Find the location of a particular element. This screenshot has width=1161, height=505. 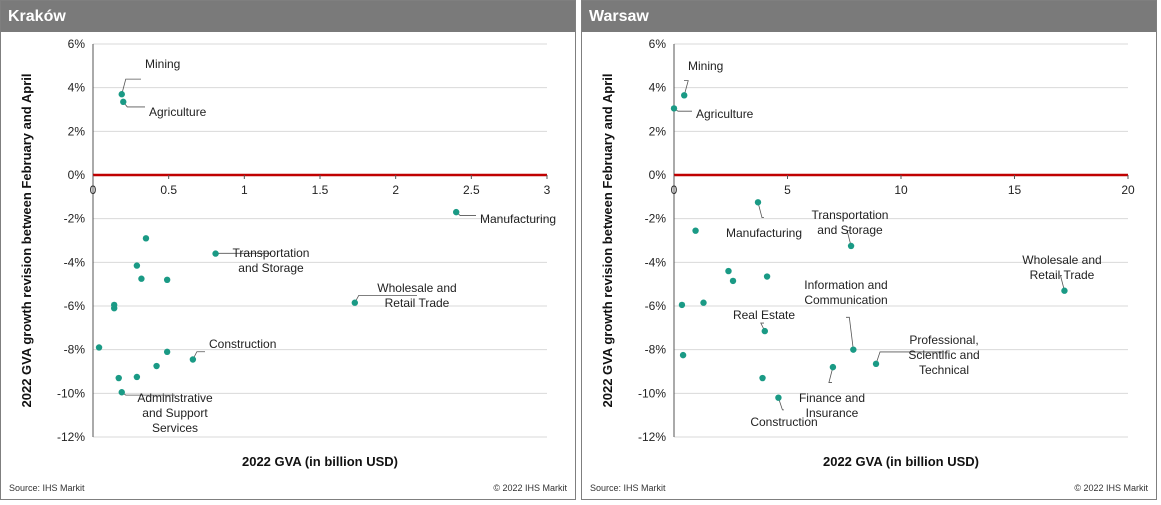

y-tick-label: 0% is located at coordinates (77, 175).